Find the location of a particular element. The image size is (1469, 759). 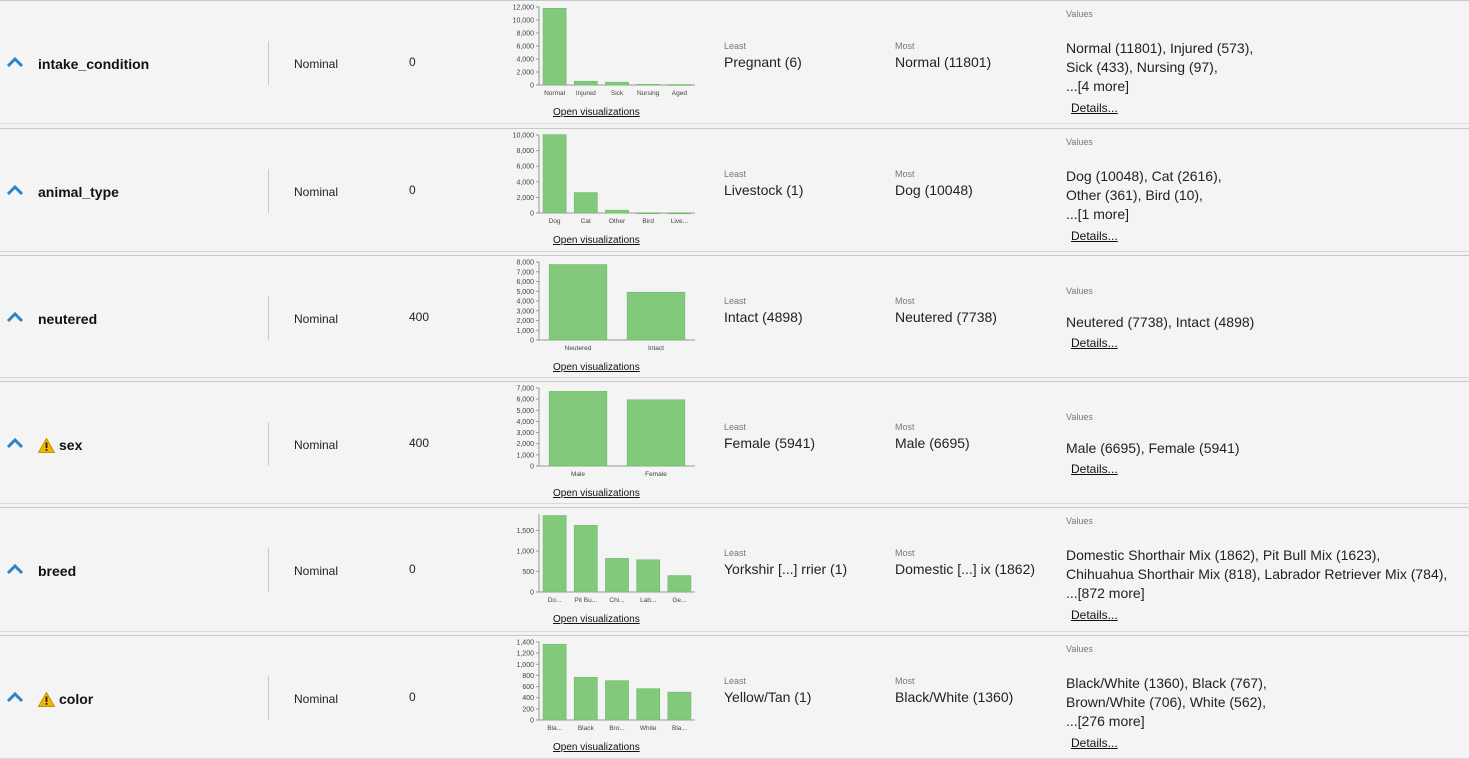

bar-Aged is located at coordinates (679, 85).